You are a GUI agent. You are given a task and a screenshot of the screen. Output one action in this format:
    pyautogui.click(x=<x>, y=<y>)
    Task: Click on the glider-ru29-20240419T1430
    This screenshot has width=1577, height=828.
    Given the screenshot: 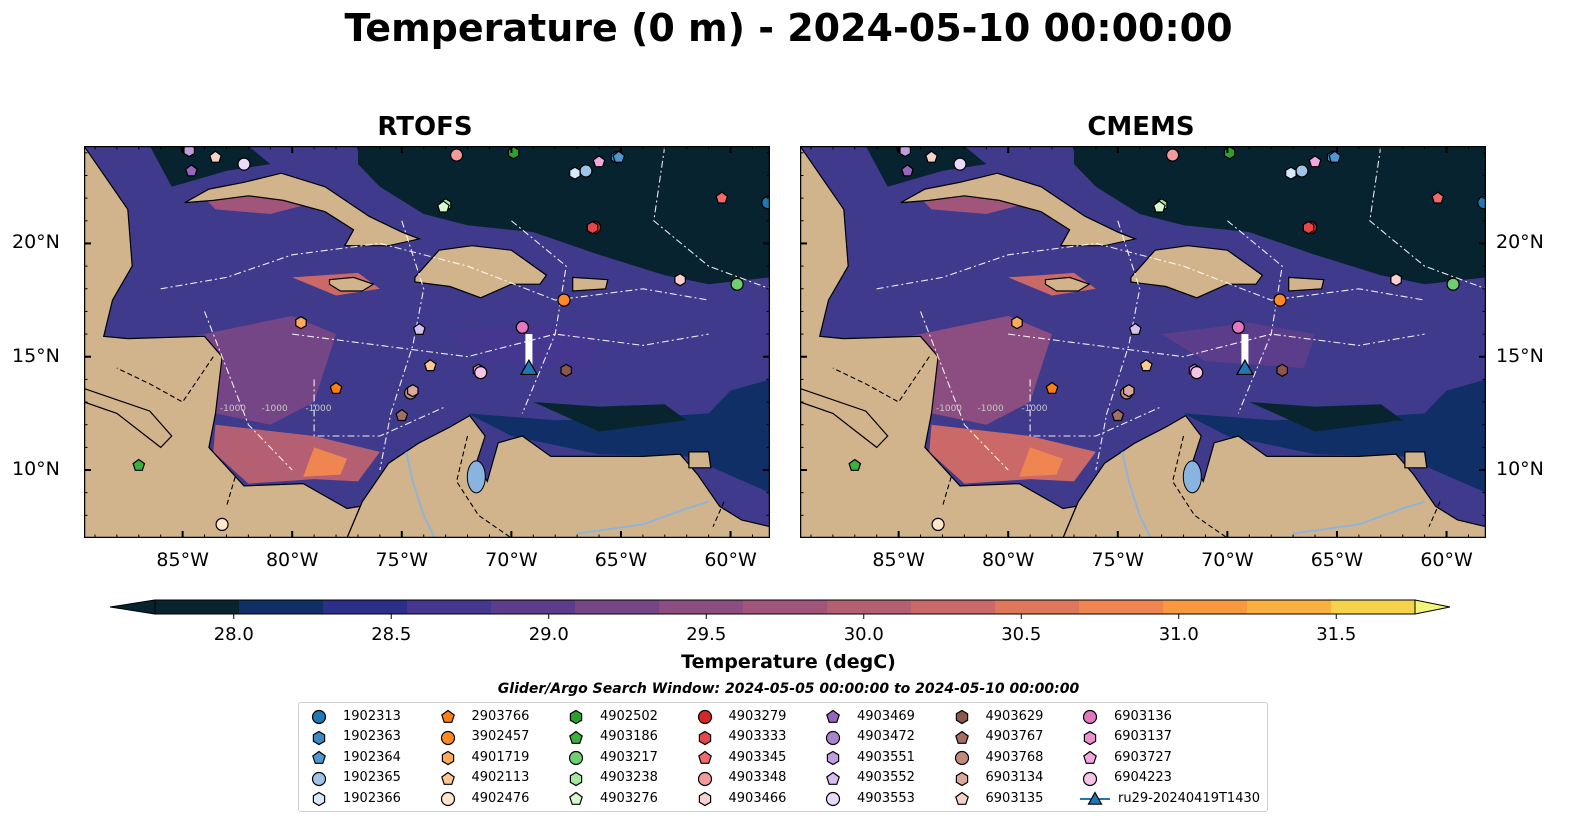 What is the action you would take?
    pyautogui.click(x=1244, y=367)
    